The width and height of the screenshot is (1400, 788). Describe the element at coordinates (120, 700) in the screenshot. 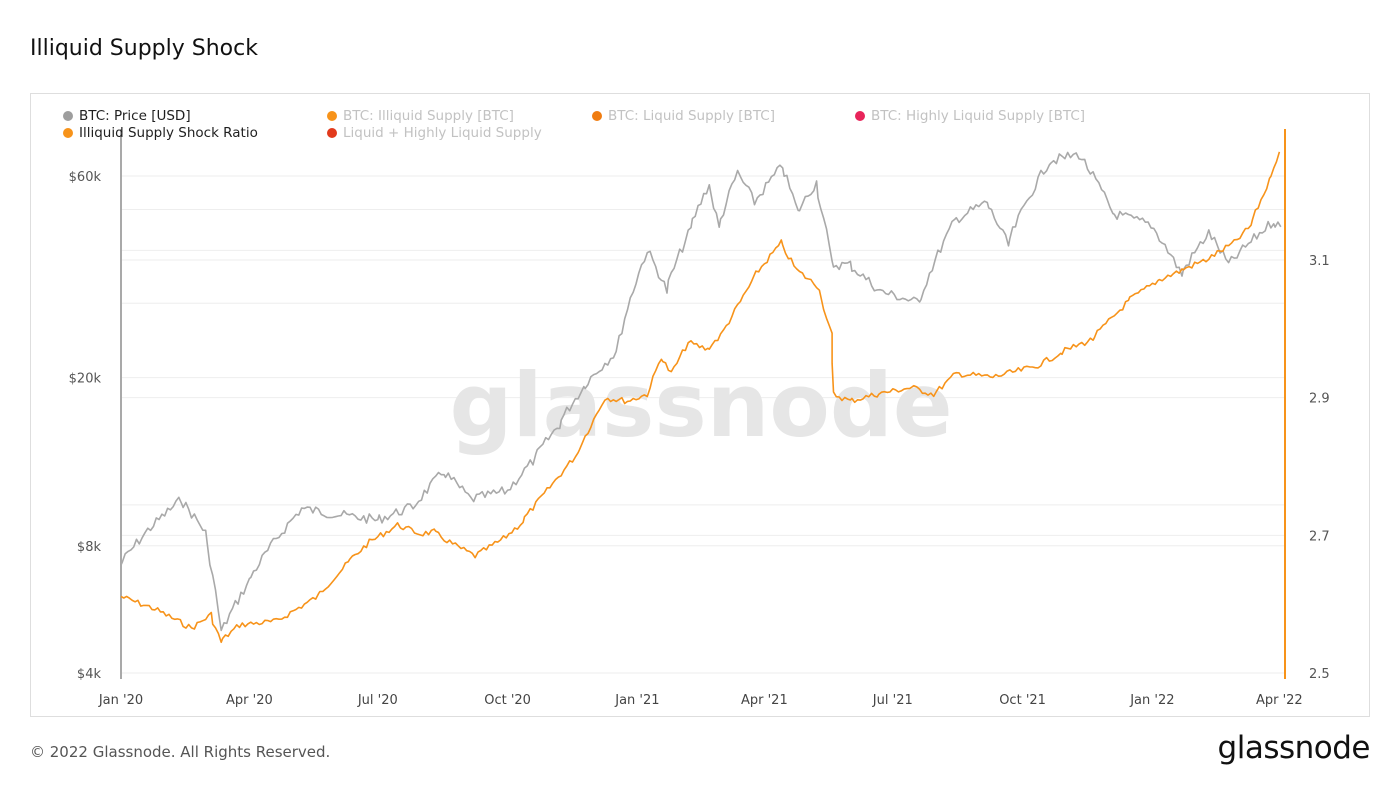

I see `x-tick-label: Jan '20` at that location.